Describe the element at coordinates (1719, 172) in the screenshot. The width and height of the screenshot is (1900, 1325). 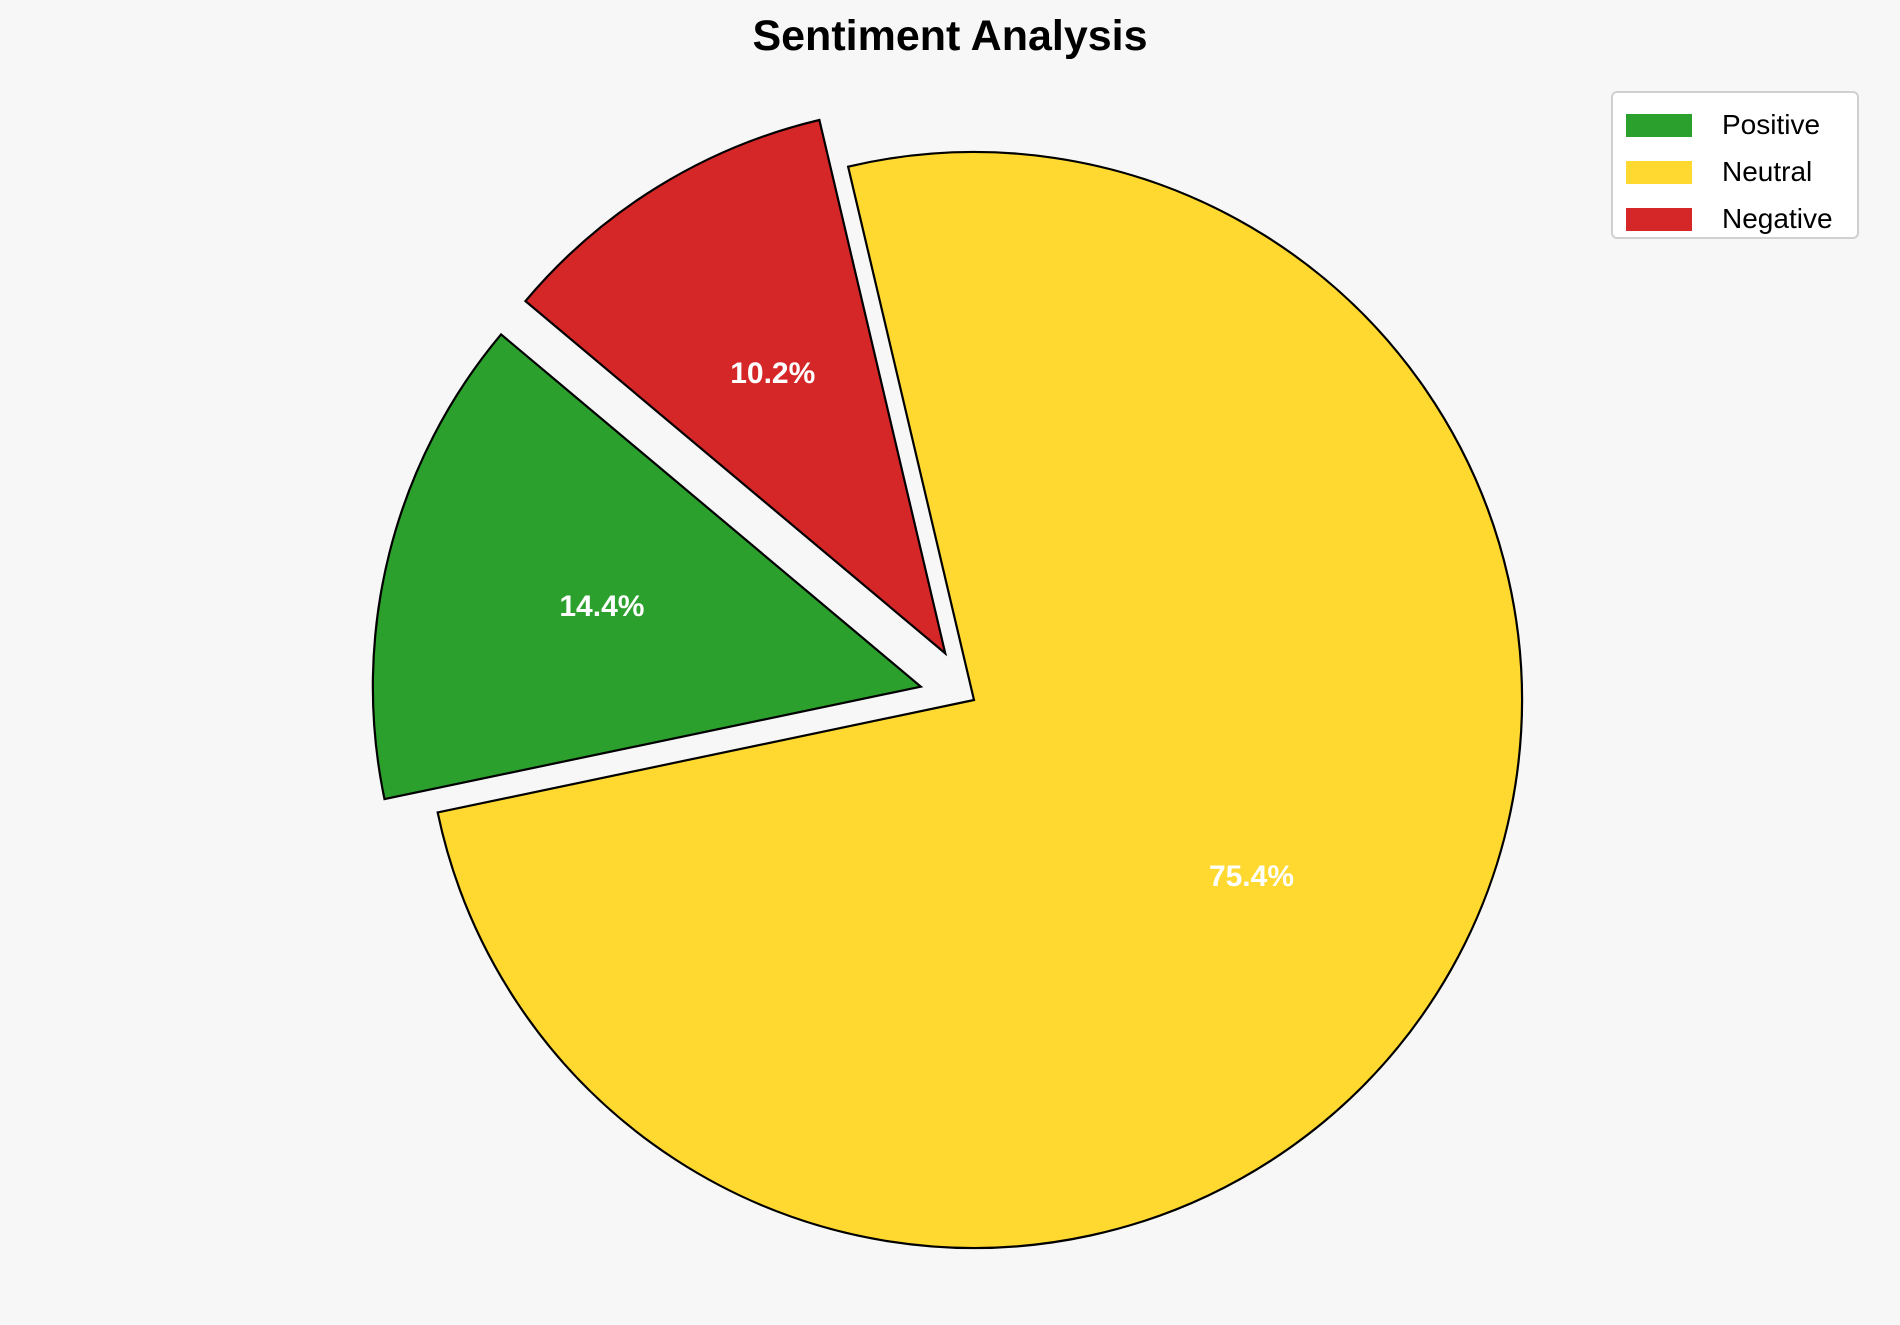
I see `legend-item-neutral: Neutral` at that location.